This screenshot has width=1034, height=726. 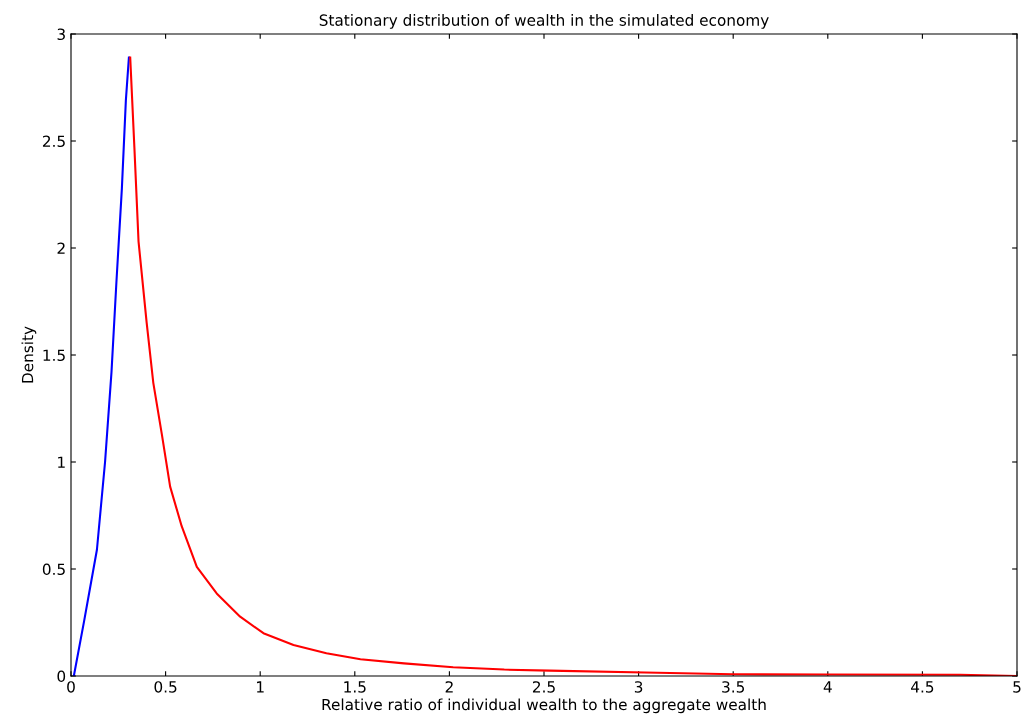 I want to click on y-tick-label: 1.5, so click(x=54, y=355).